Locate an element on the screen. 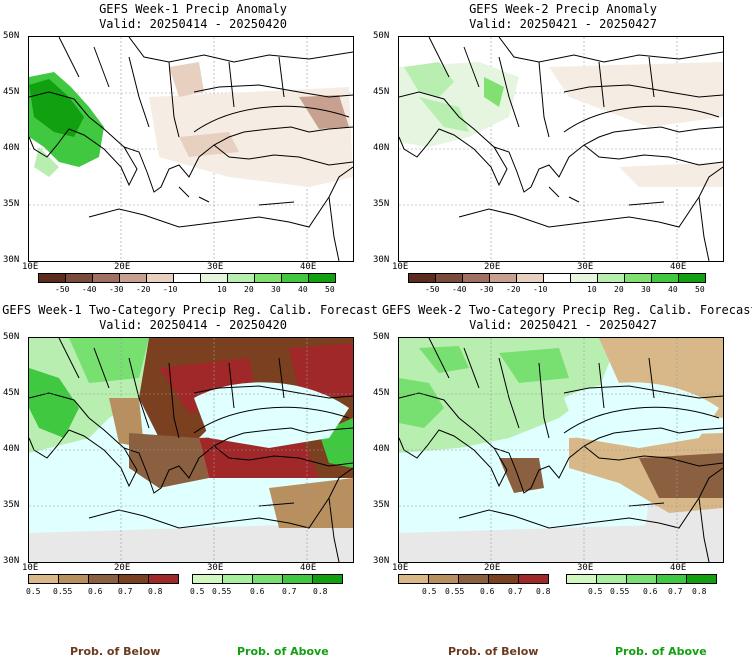 The height and width of the screenshot is (662, 752). panel1-valid: Valid: 20250414 - 20250420 is located at coordinates (193, 24).